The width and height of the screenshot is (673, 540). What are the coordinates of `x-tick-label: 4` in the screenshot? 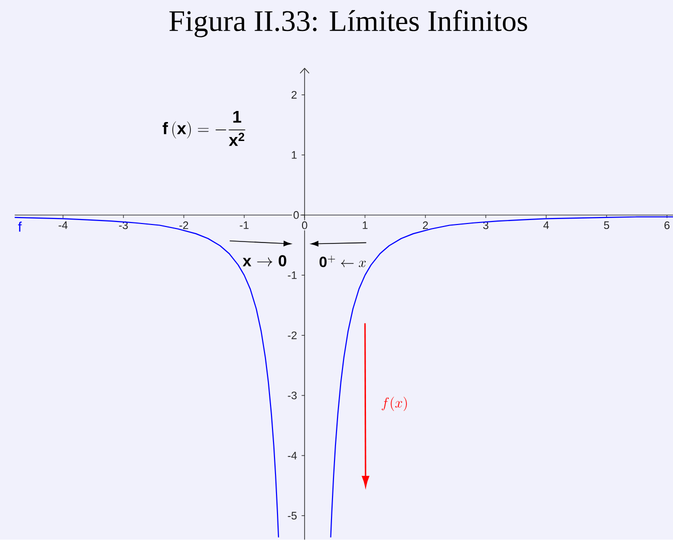 It's located at (546, 226).